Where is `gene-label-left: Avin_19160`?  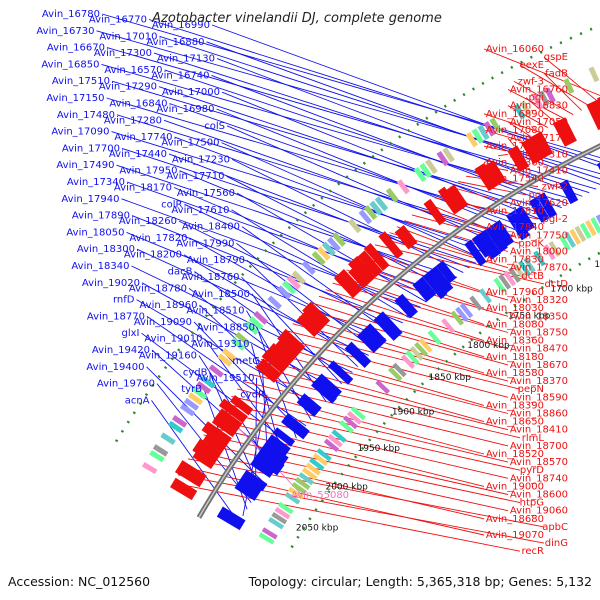 gene-label-left: Avin_19160 is located at coordinates (168, 356).